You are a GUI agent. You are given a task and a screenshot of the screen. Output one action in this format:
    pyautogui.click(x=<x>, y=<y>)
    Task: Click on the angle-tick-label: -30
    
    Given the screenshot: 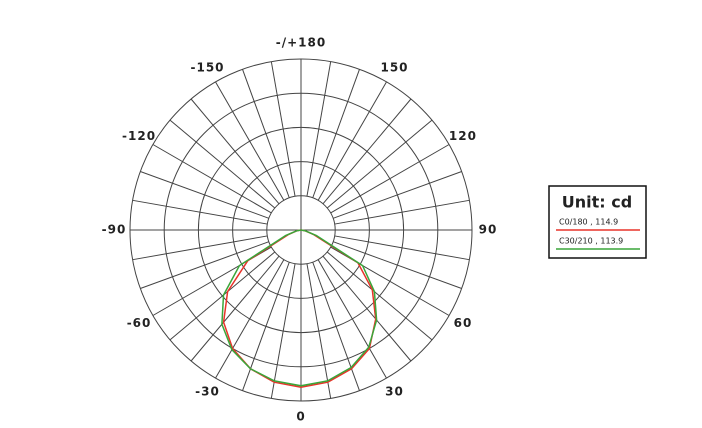 What is the action you would take?
    pyautogui.click(x=207, y=391)
    